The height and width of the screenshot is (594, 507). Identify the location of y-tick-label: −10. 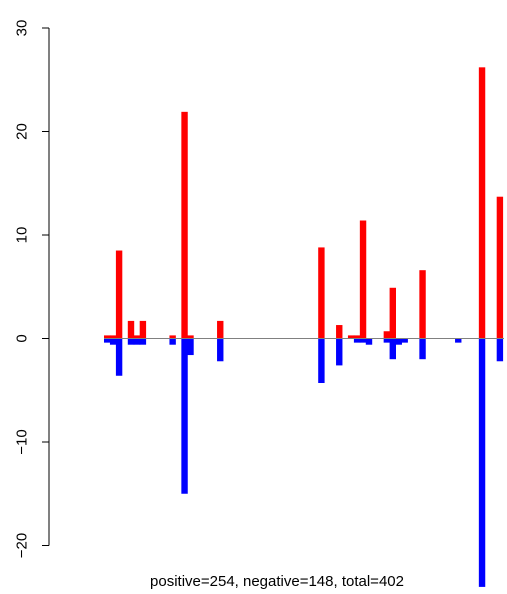
(22, 441).